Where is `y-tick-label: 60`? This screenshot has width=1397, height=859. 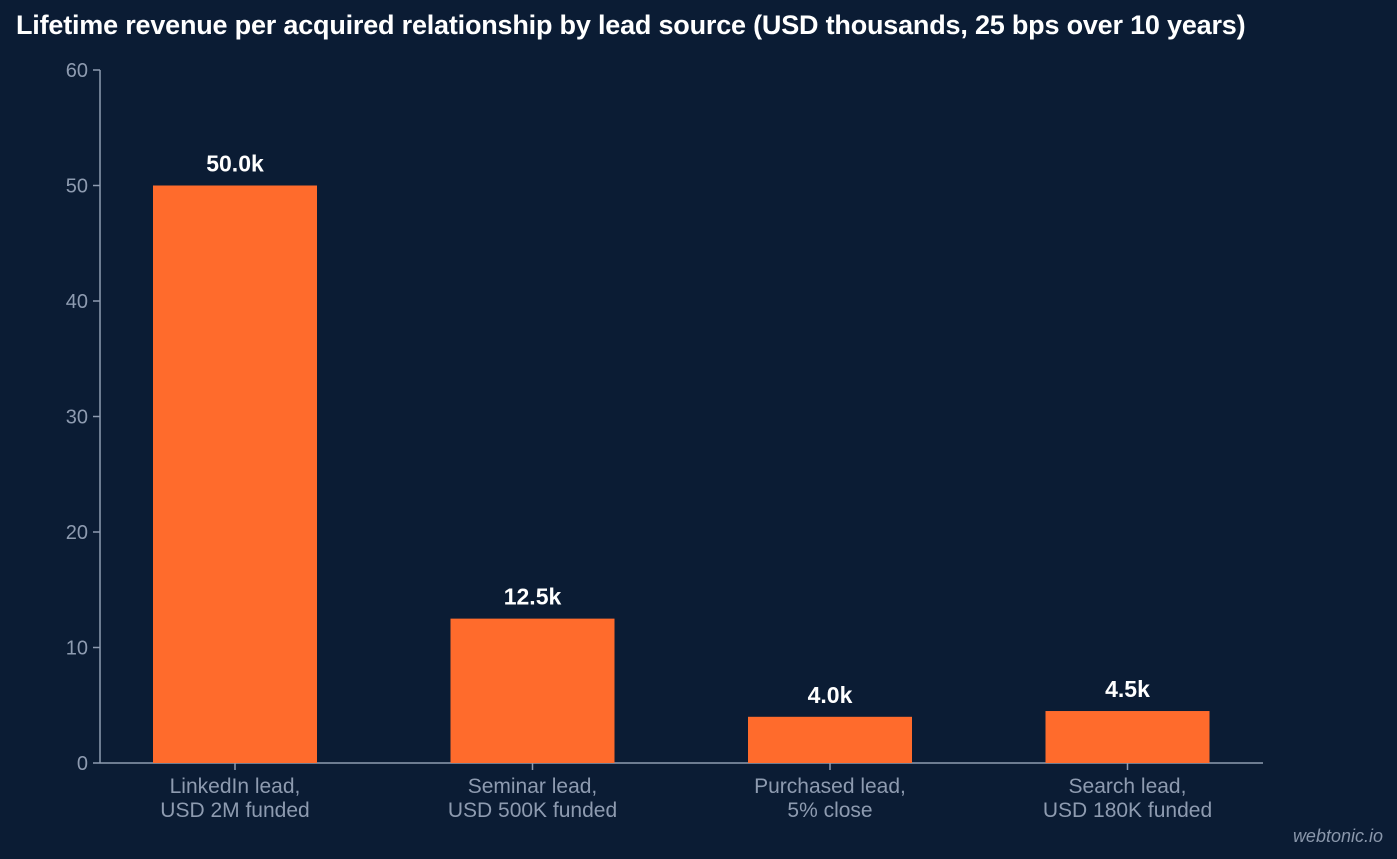 y-tick-label: 60 is located at coordinates (77, 71).